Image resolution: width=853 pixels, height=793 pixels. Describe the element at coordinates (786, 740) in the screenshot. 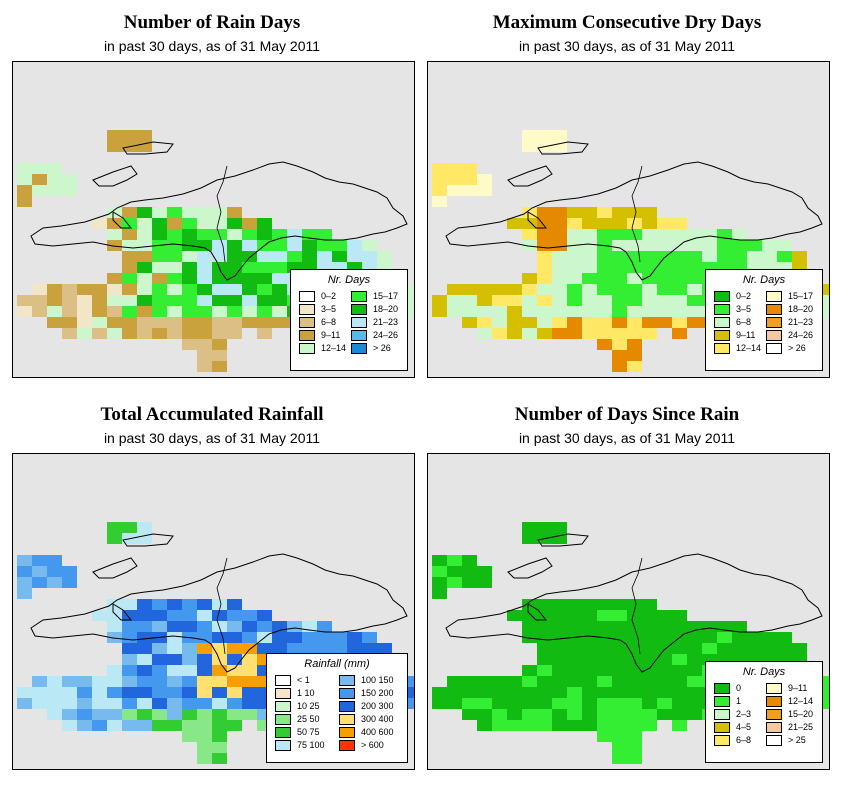

I see `legend-item: > 25` at that location.